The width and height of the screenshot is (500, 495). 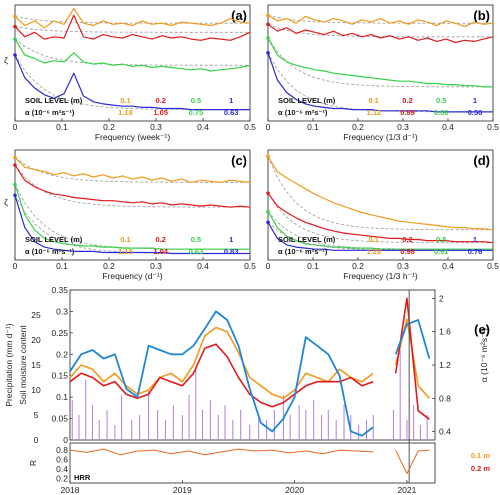 I want to click on x-axis-label: Frequency (1/3 d⁻¹), so click(x=380, y=137).